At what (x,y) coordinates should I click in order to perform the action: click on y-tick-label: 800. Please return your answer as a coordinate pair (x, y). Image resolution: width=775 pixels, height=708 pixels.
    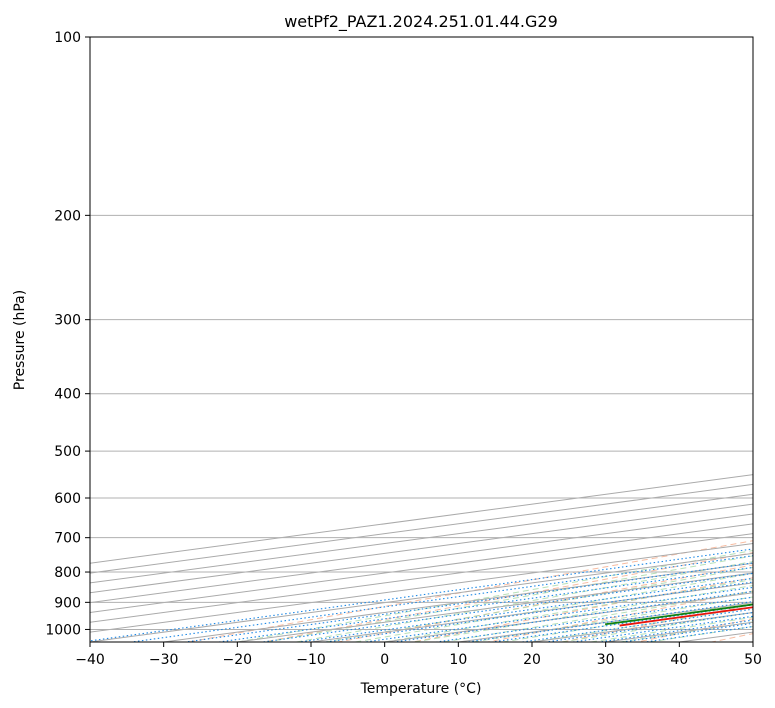
    Looking at the image, I should click on (67, 573).